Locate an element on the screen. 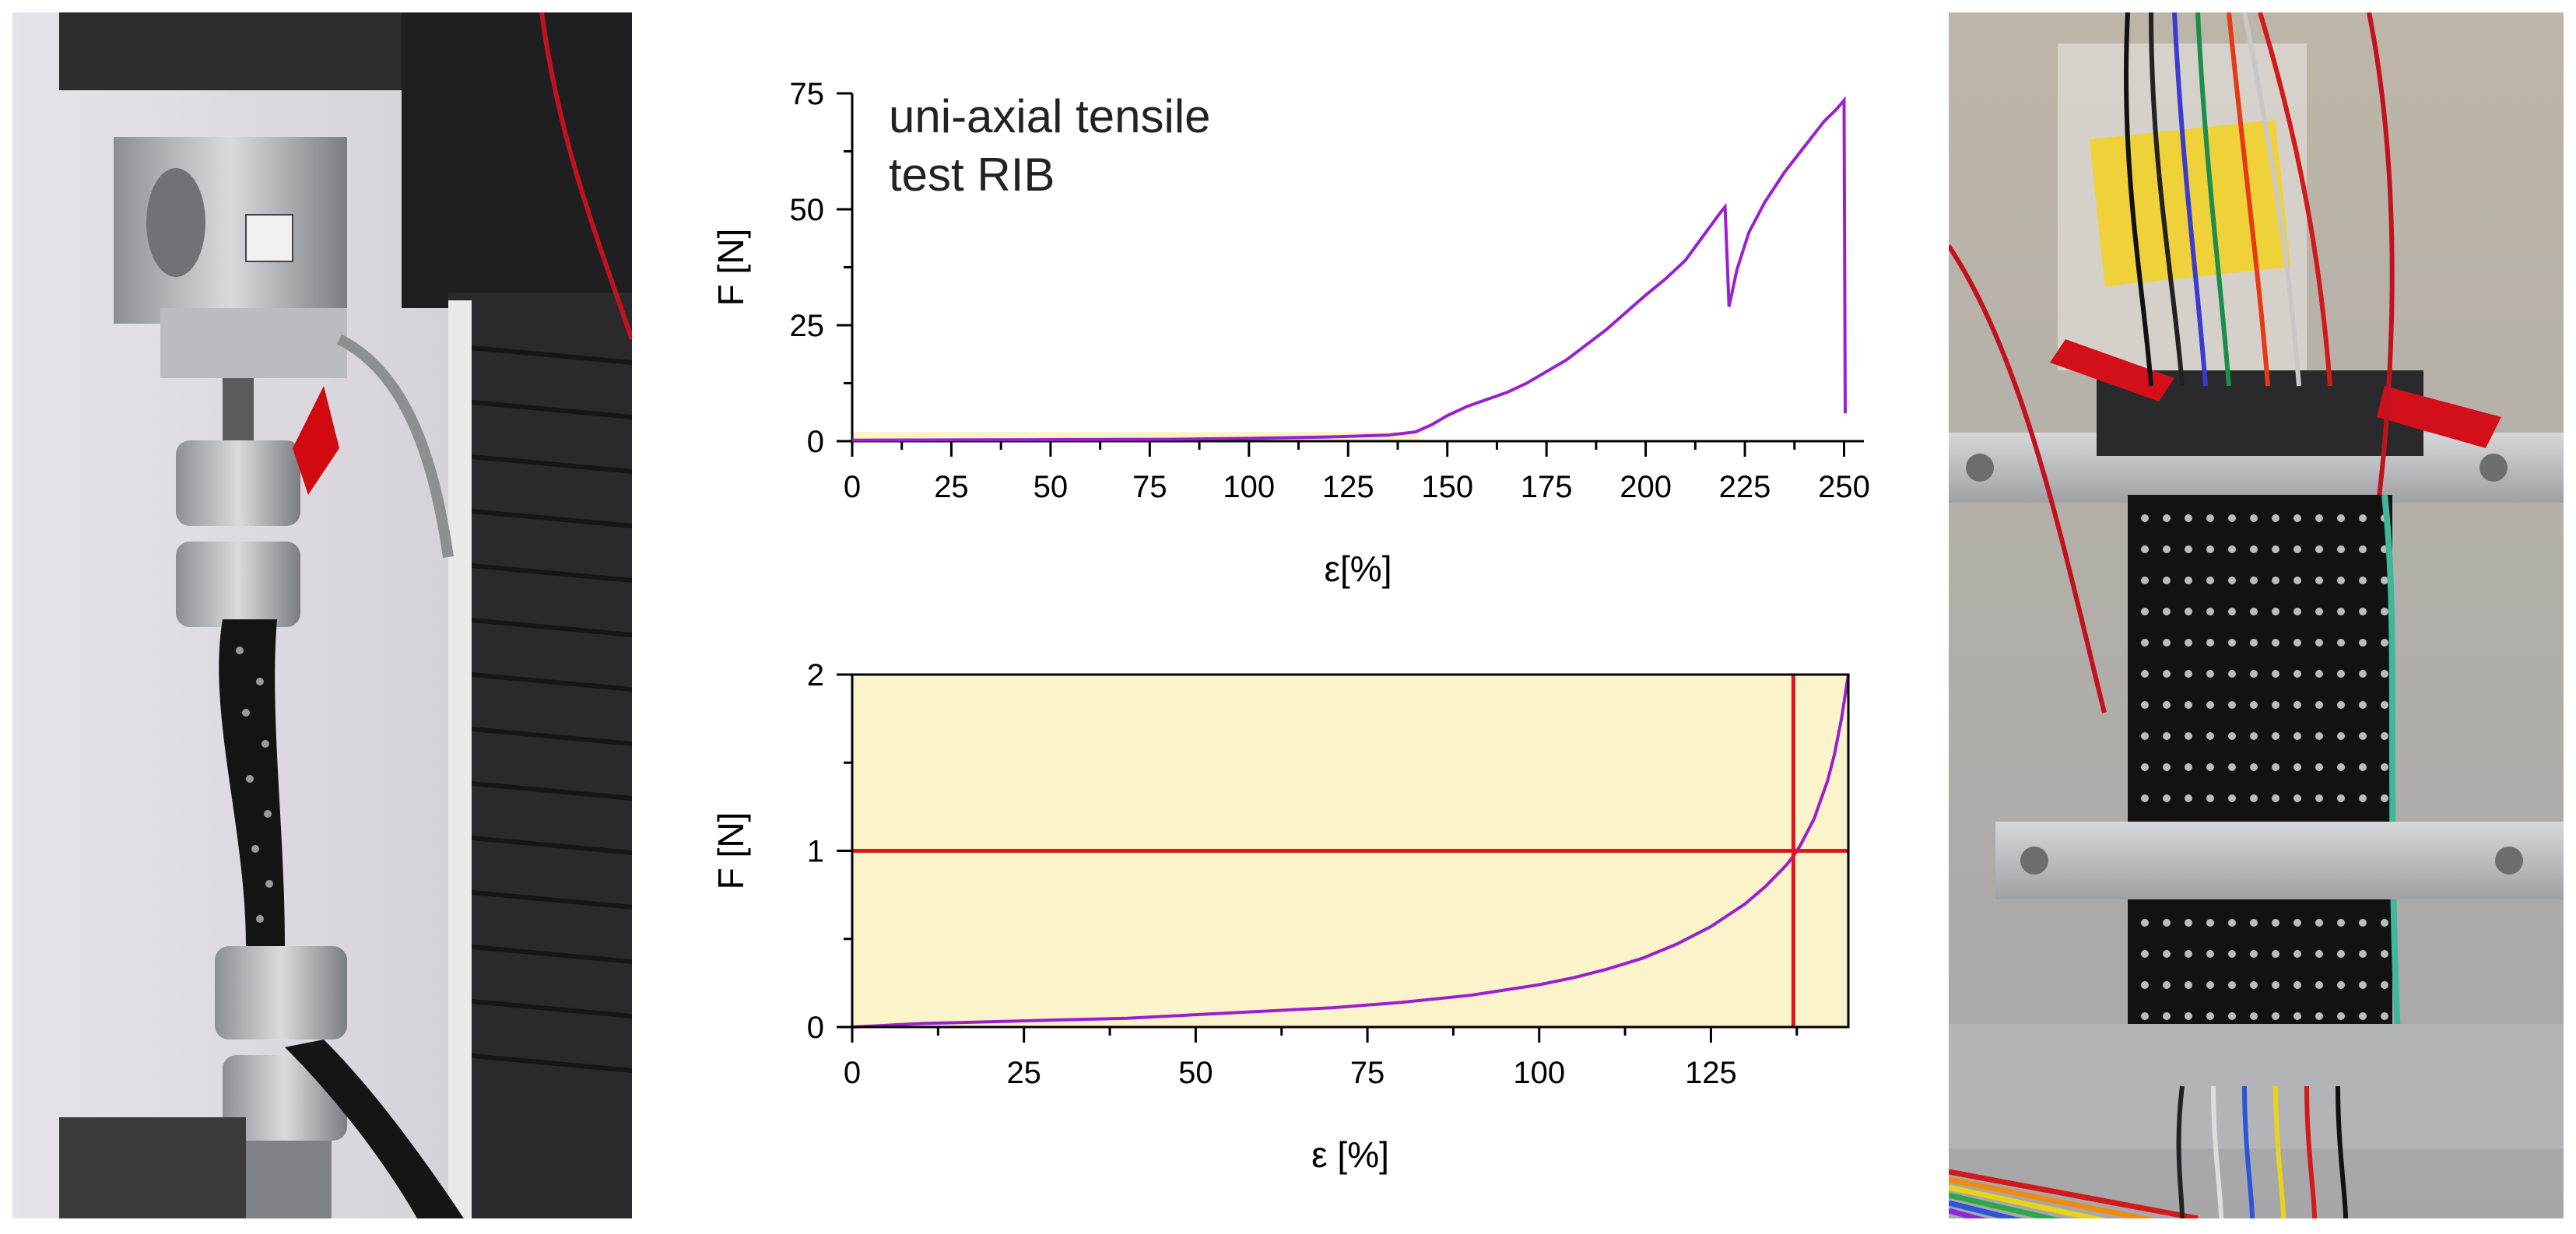 This screenshot has height=1234, width=2576. top-y-axis-label: F [N] is located at coordinates (731, 268).